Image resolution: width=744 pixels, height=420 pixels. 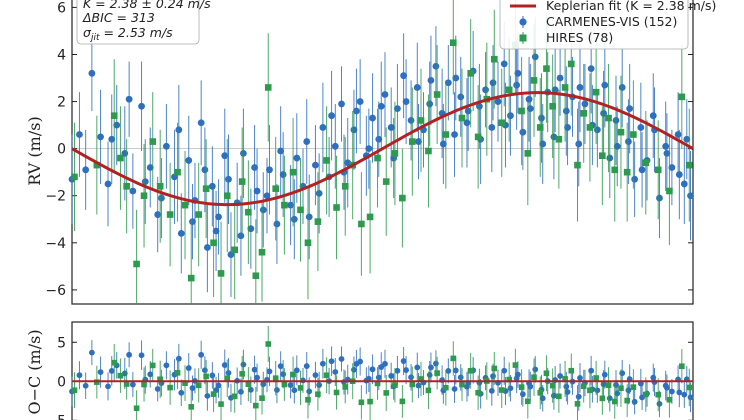 I want to click on legend-carmenes-label: CARMENES-VIS (152), so click(x=611, y=21).